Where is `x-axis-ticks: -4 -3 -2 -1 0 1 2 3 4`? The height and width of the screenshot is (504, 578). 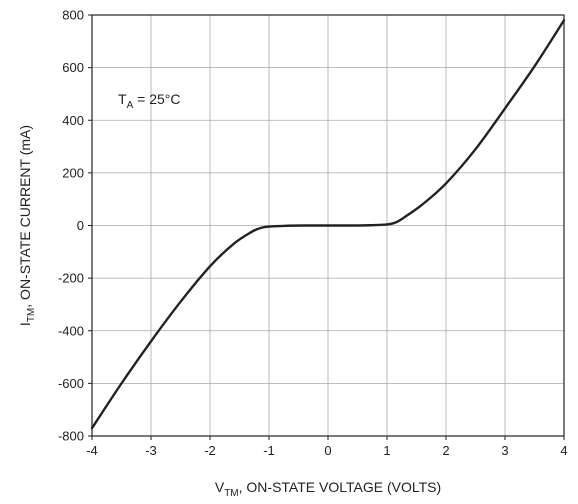
x-axis-ticks: -4 -3 -2 -1 0 1 2 3 4 is located at coordinates (327, 447).